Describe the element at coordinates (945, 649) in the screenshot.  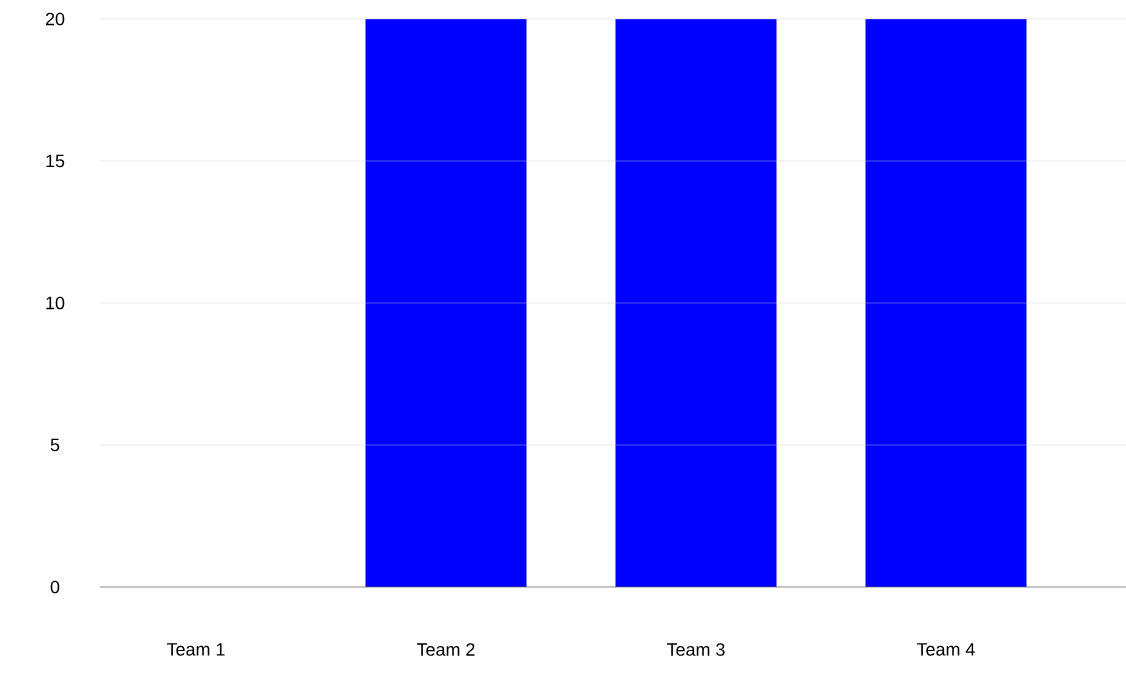
I see `x-tick-label: Team 4` at that location.